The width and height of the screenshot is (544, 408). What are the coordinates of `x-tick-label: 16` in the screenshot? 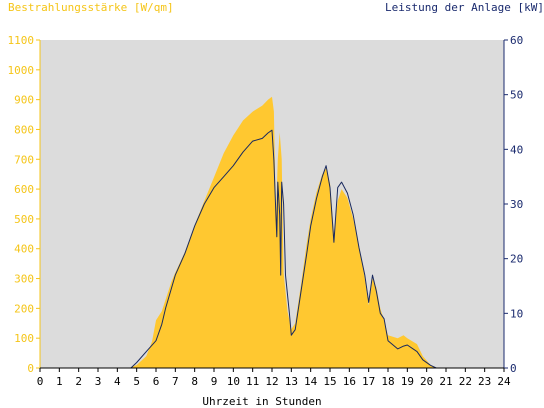 It's located at (349, 381).